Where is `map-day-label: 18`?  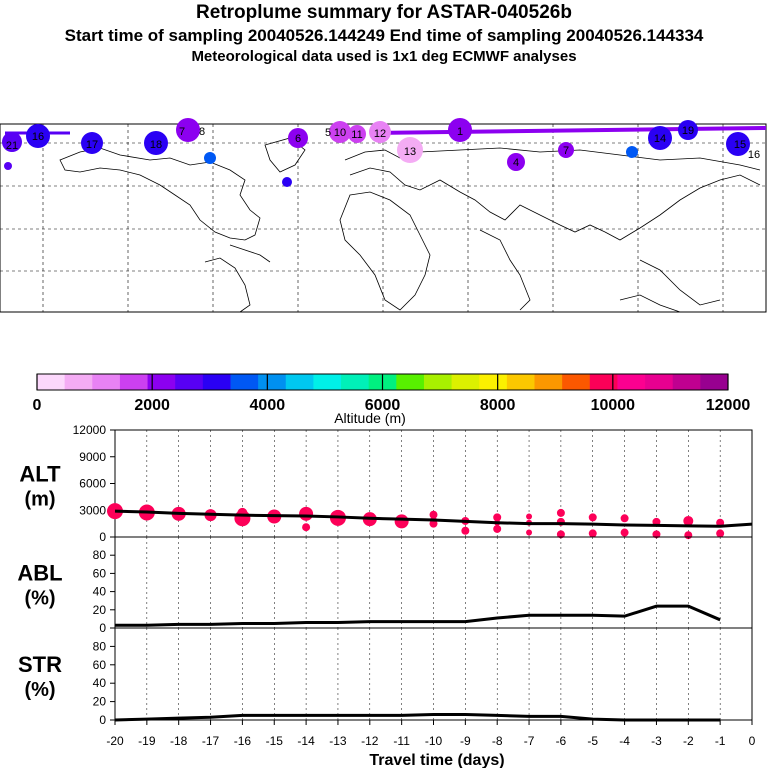
map-day-label: 18 is located at coordinates (156, 145).